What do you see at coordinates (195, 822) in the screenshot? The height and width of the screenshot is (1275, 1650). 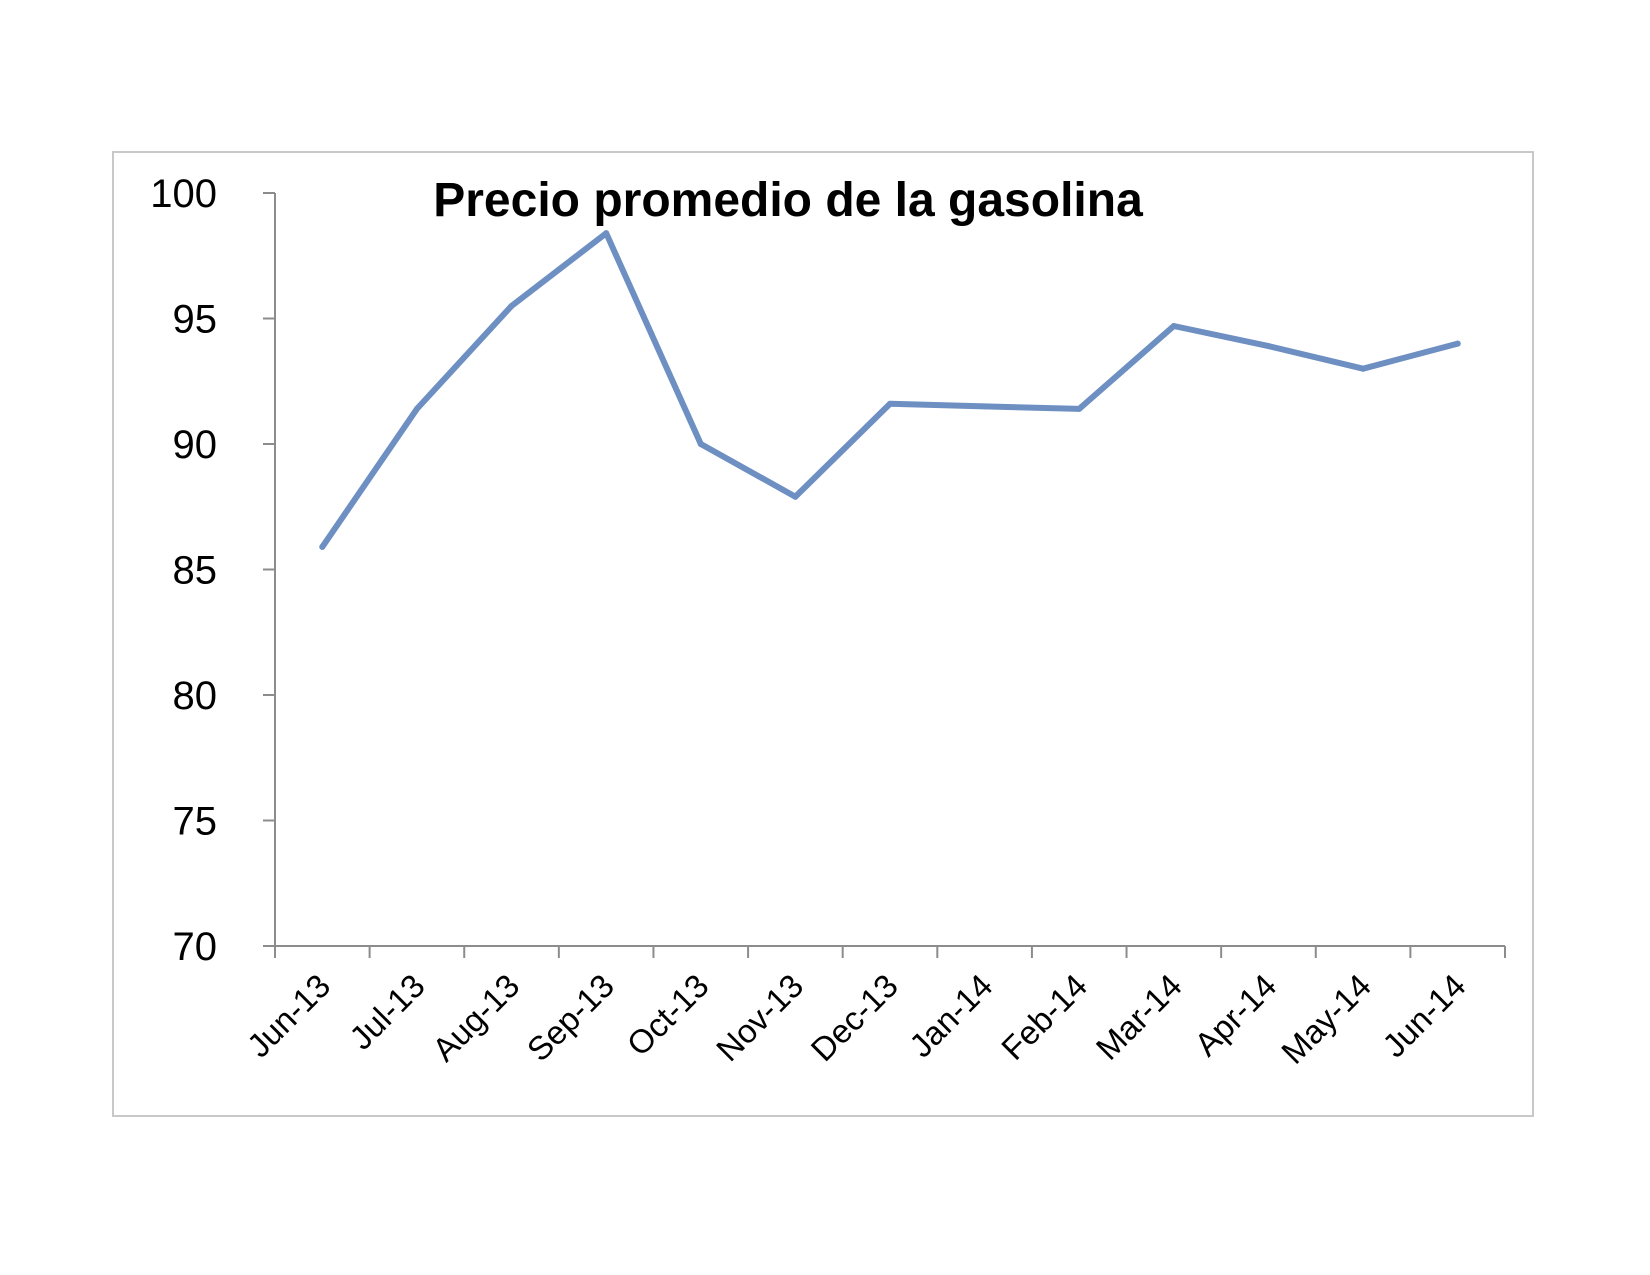 I see `y-tick-label: 75` at bounding box center [195, 822].